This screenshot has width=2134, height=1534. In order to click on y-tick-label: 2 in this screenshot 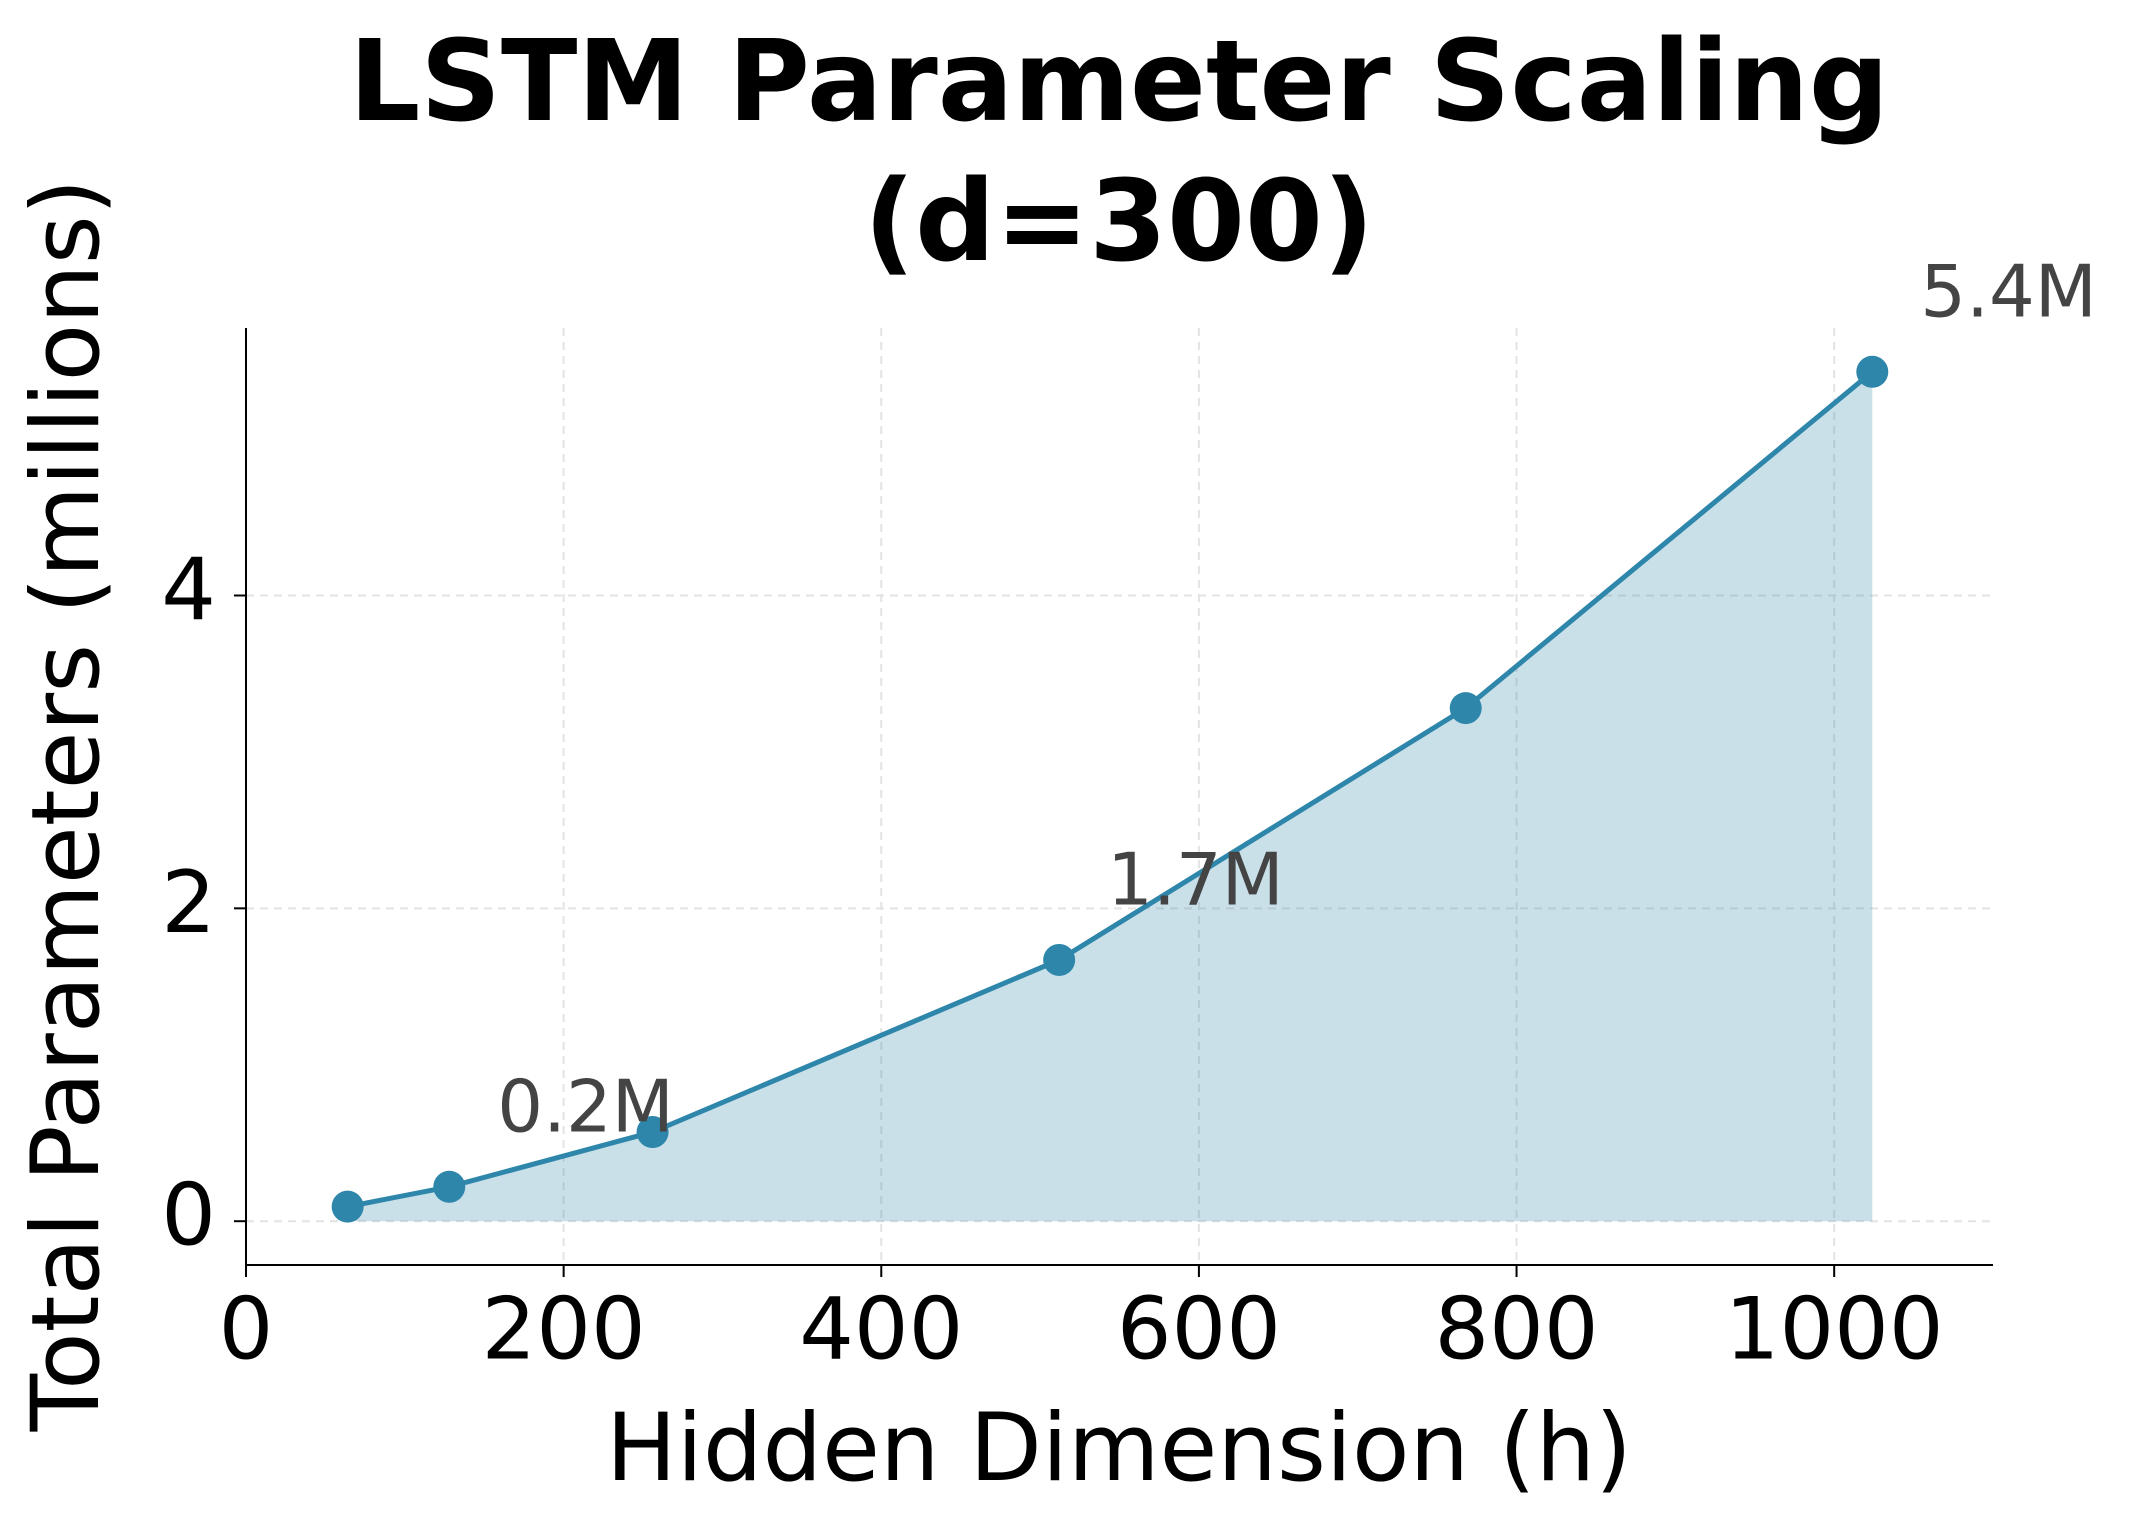, I will do `click(188, 903)`.